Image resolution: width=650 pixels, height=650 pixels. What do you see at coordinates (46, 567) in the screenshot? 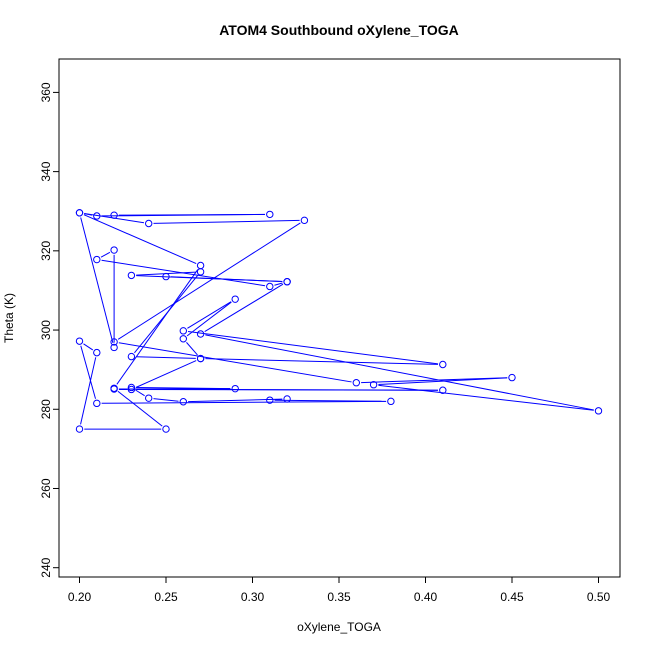
I see `y-tick-label: 240` at bounding box center [46, 567].